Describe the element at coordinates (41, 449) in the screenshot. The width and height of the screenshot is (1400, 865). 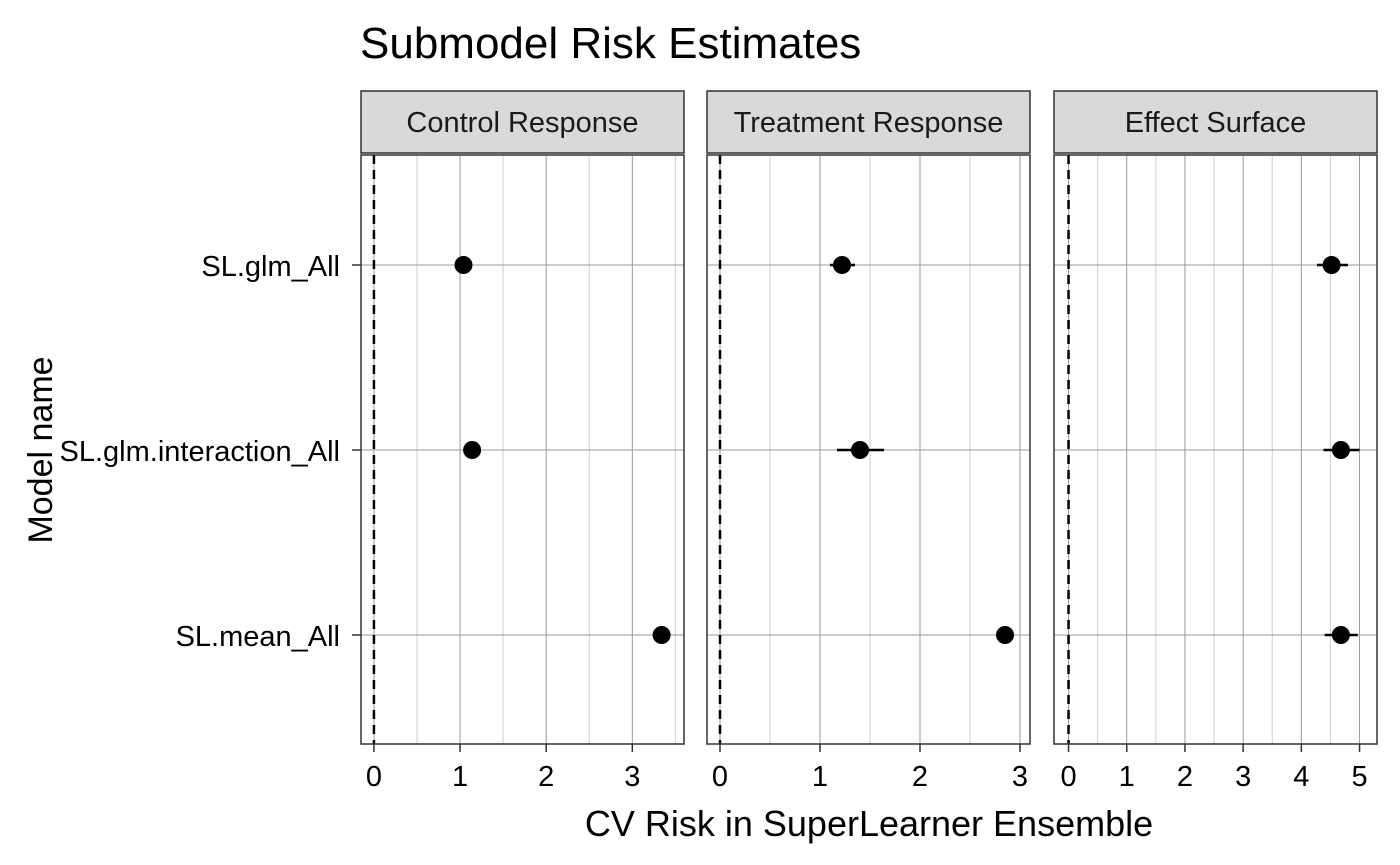
I see `y-axis-label: Model name` at that location.